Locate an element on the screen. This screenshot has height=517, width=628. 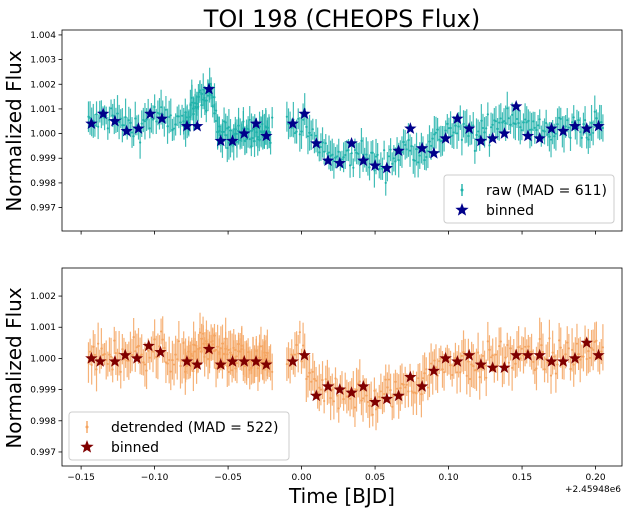
y-tick-label: 0.997 is located at coordinates (43, 453).